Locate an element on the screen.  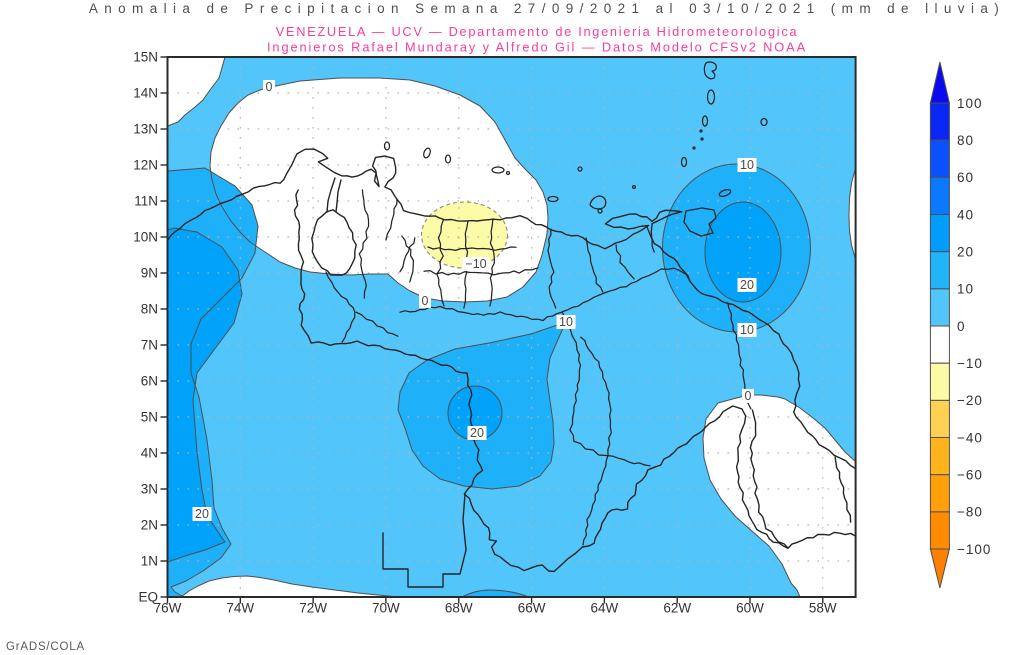
svg-text: 15N is located at coordinates (145, 57).